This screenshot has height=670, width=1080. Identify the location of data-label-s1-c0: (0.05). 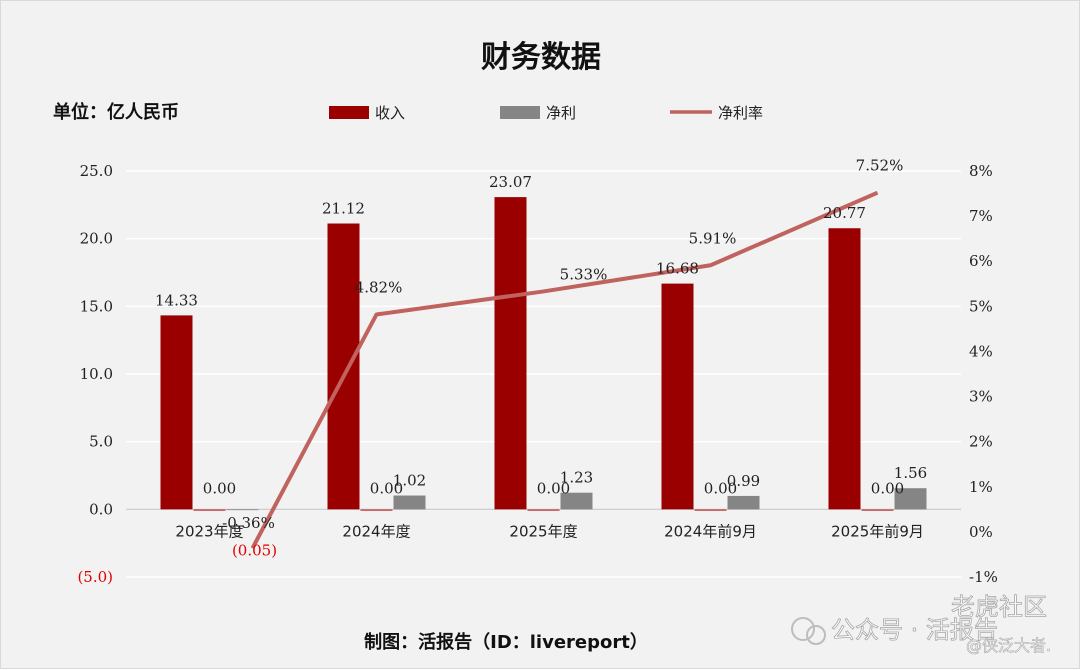
(254, 550).